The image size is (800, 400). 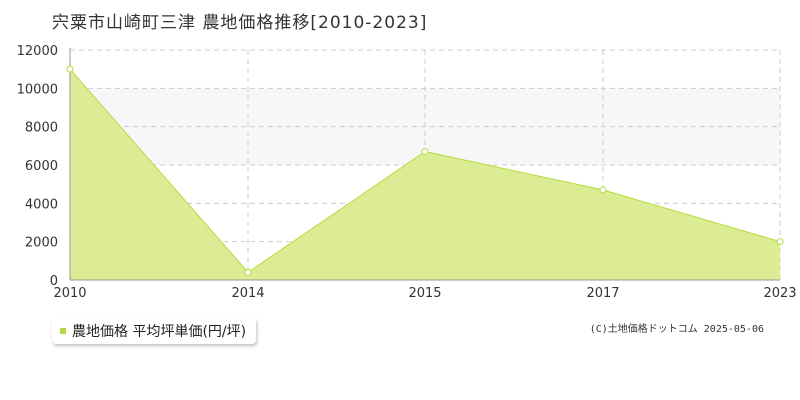 I want to click on y-tick-label: 10000, so click(x=37, y=89).